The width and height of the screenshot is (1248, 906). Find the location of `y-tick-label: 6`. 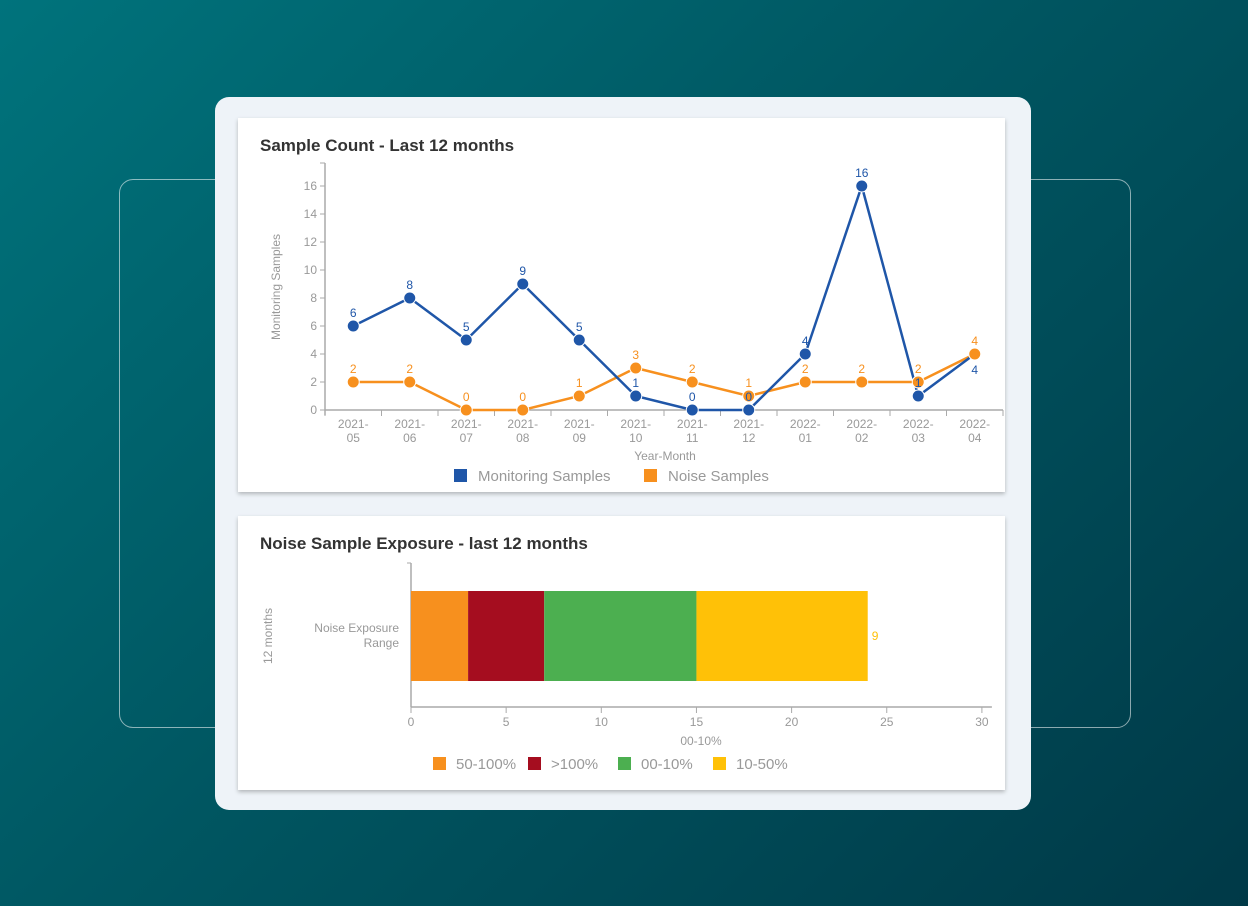

y-tick-label: 6 is located at coordinates (313, 326).